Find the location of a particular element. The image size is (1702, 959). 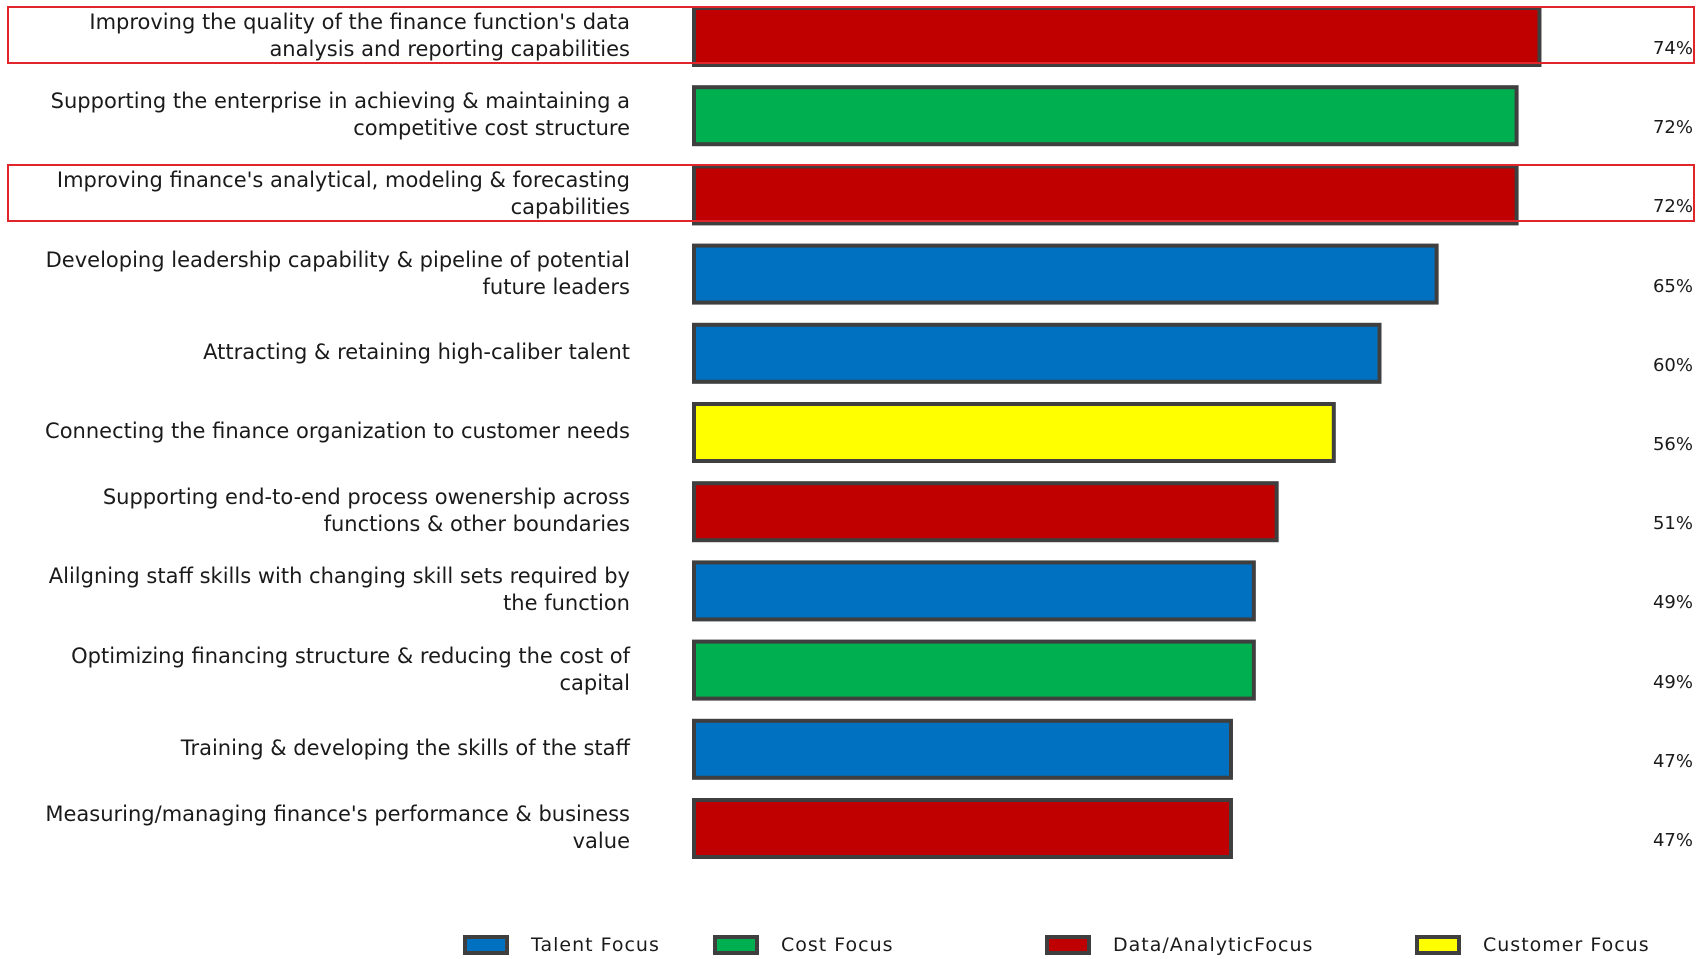

legend-label: Talent Focus is located at coordinates (595, 945).